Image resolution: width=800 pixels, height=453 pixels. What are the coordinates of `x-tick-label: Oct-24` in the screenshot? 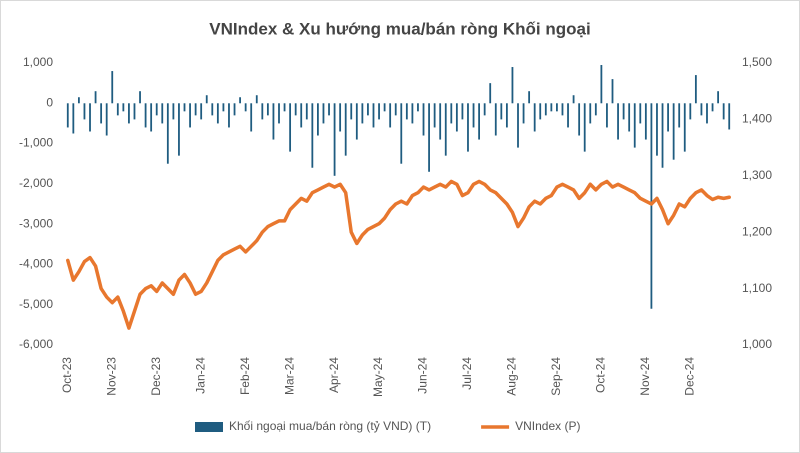 It's located at (601, 375).